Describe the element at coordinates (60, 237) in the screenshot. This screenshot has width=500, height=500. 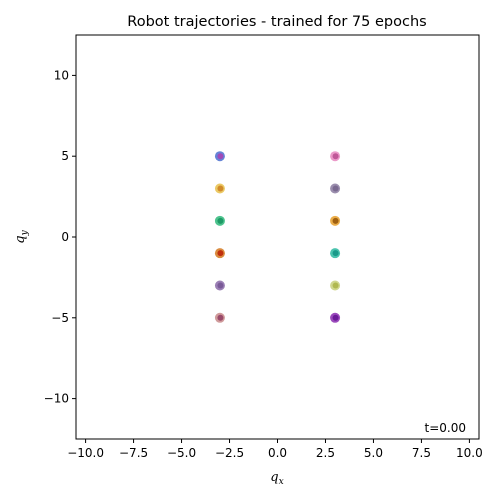
I see `y-axis-ticks: −10 −5 0 5 10` at that location.